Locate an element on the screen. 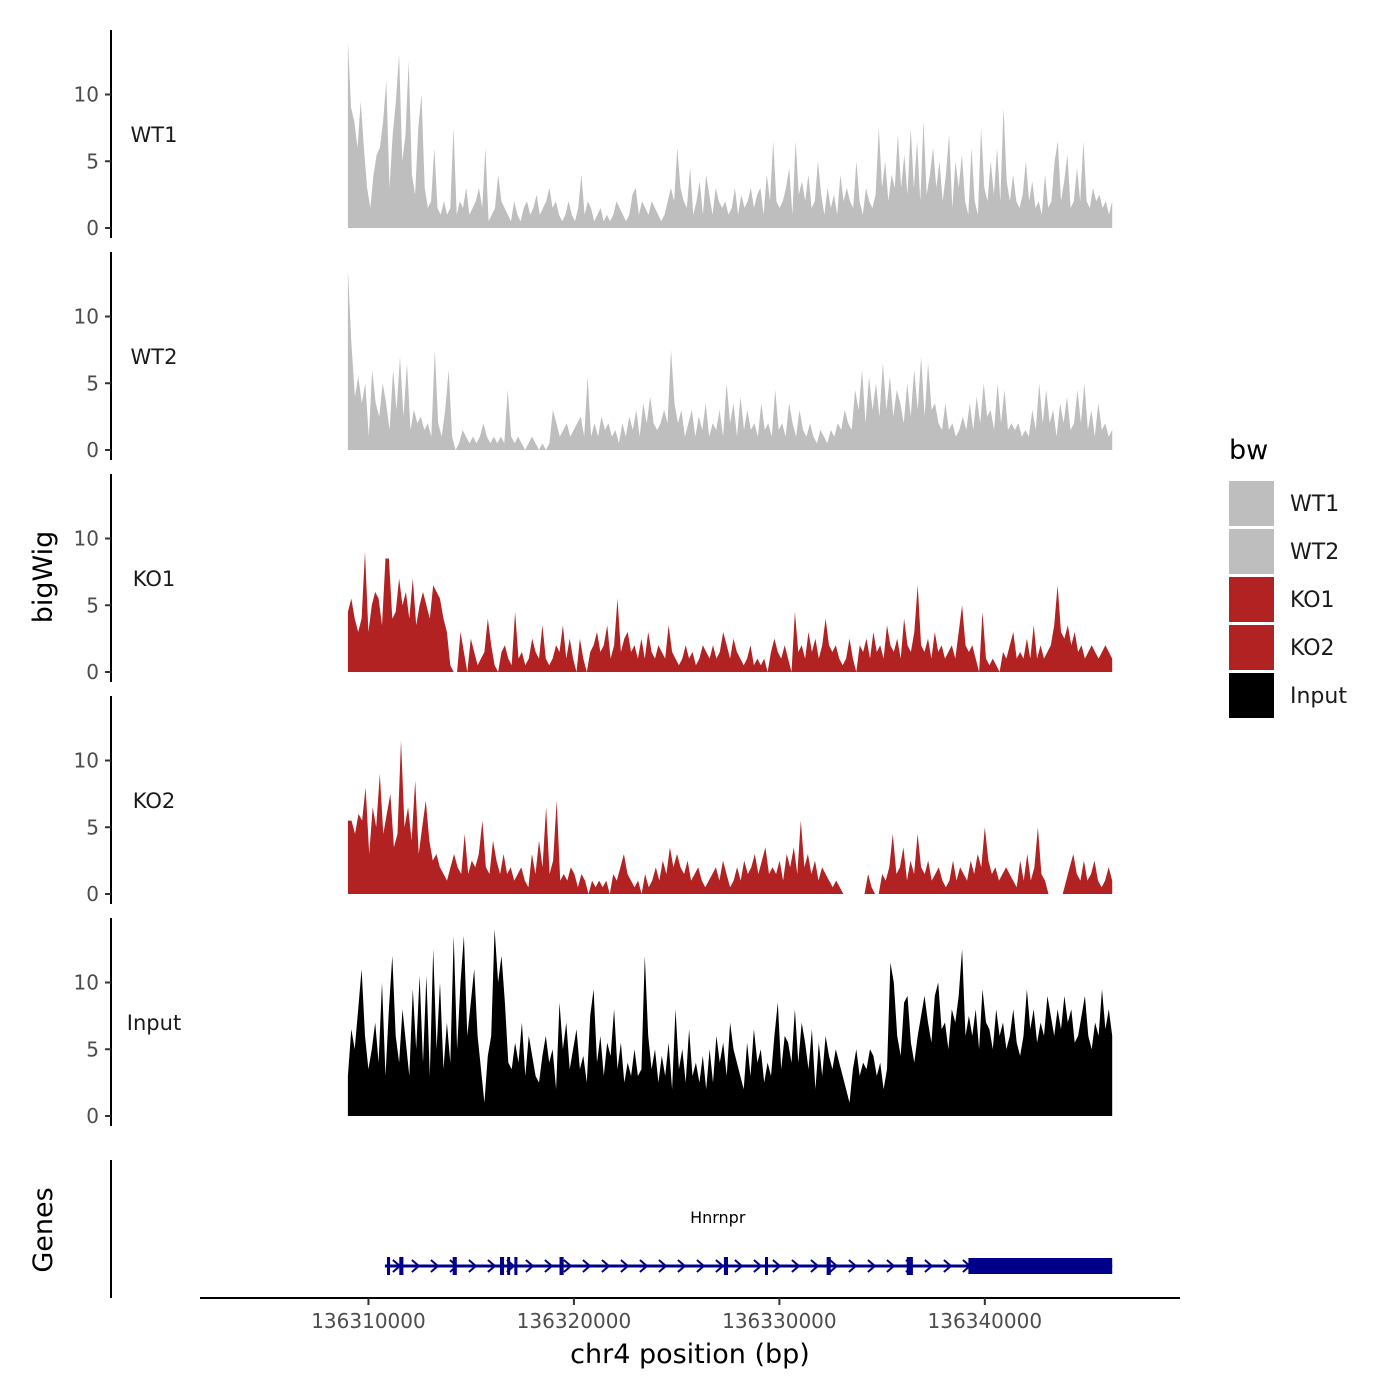 This screenshot has height=1400, width=1400. legend-title: bw is located at coordinates (1248, 450).